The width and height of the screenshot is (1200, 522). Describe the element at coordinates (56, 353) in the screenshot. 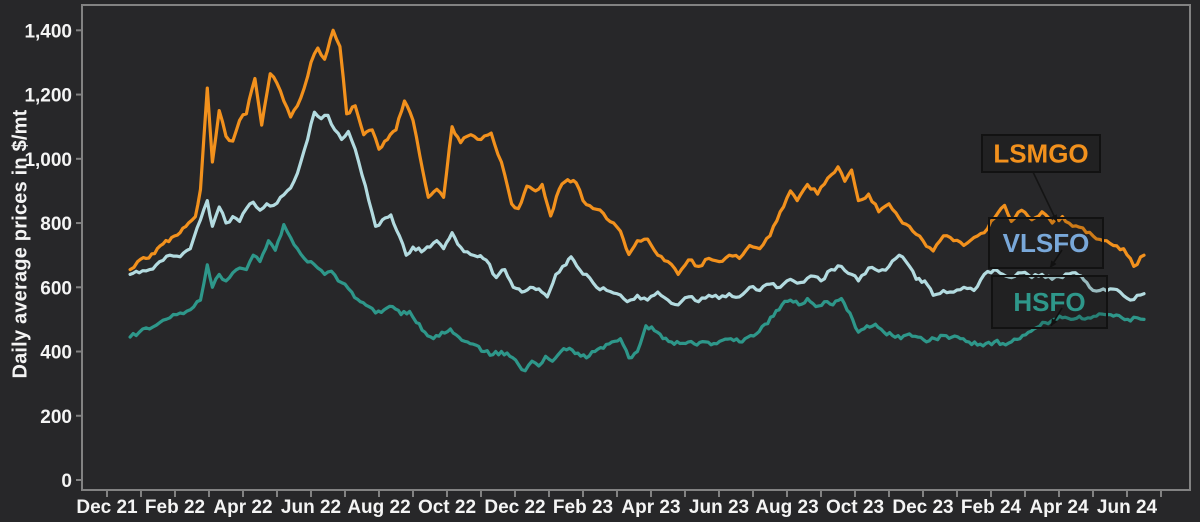

I see `y-tick-label: 400` at that location.